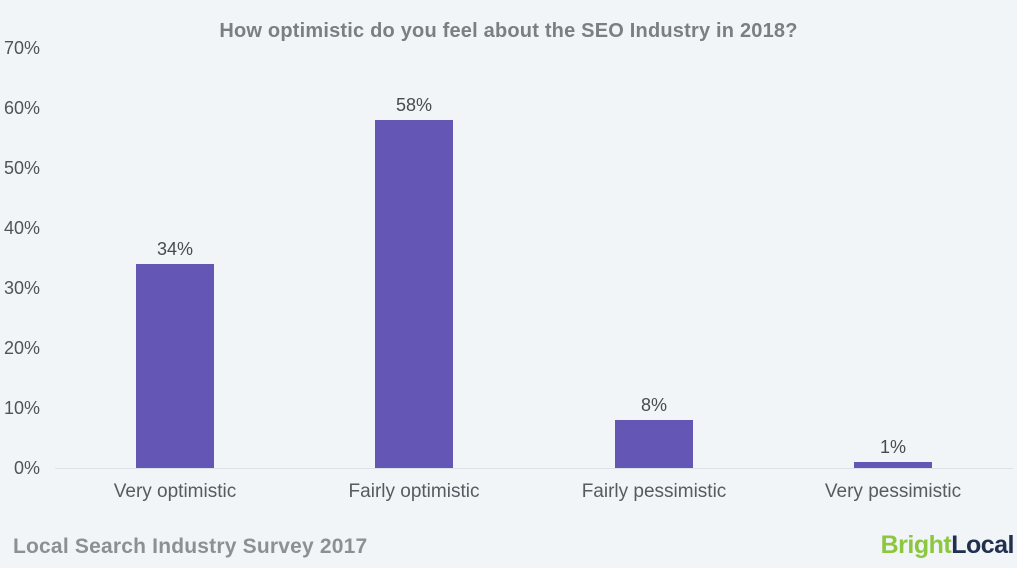 The width and height of the screenshot is (1024, 568). Describe the element at coordinates (892, 447) in the screenshot. I see `bar-value-label: 1%` at that location.